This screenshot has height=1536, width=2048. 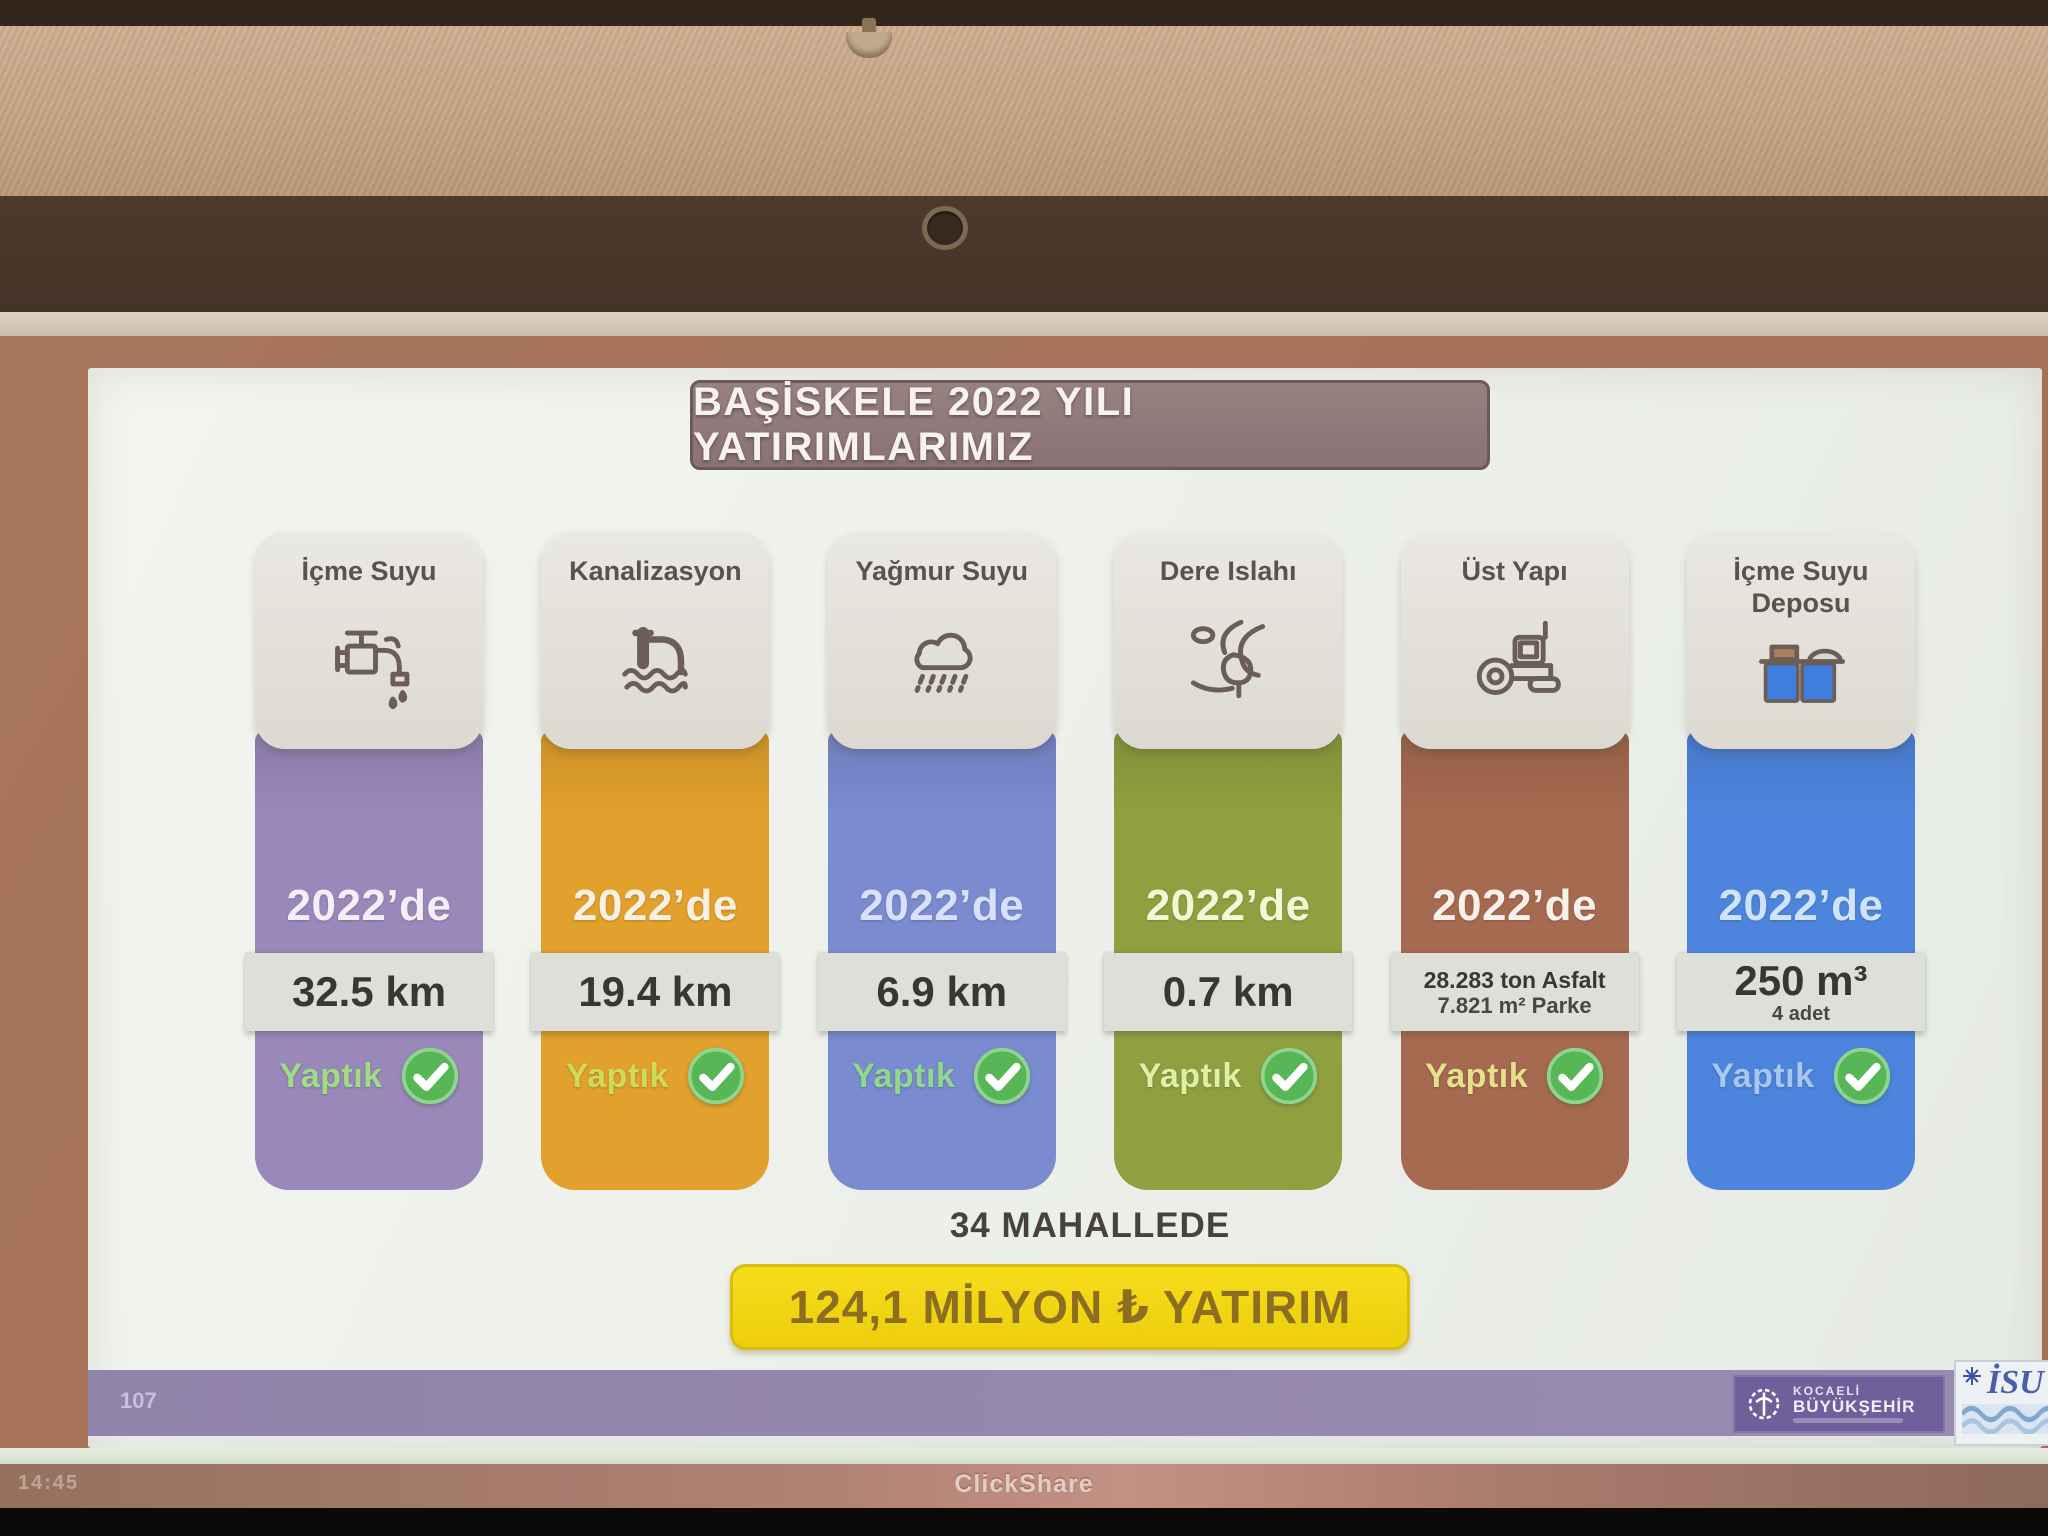 I want to click on card-body: 2022’de 32.5 km Yaptık, so click(x=369, y=960).